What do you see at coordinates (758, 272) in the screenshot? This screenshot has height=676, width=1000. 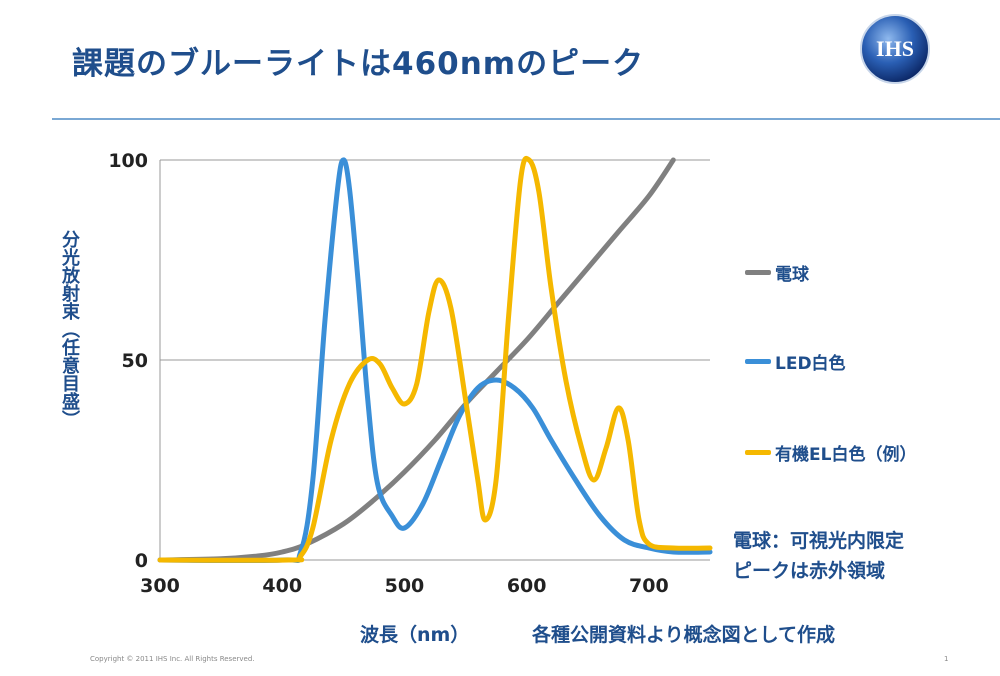 I see `legend-swatch-bulb` at bounding box center [758, 272].